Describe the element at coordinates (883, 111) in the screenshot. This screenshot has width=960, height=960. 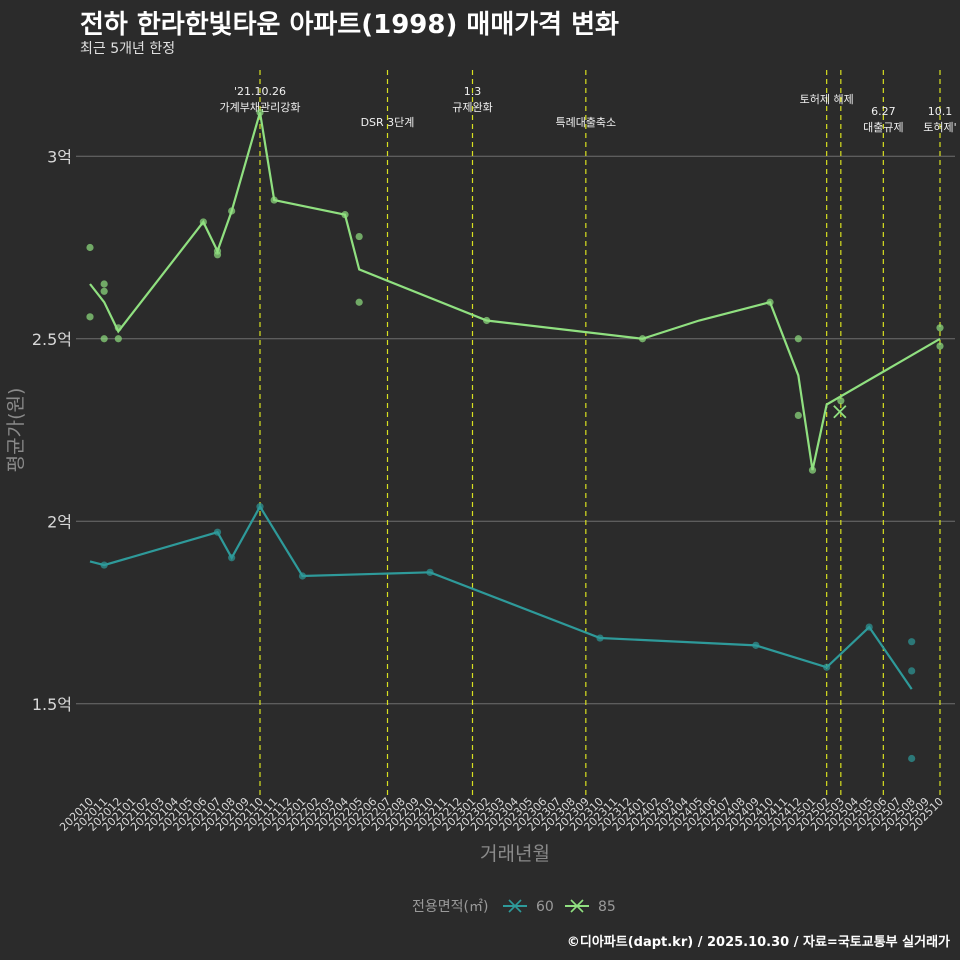
I see `event-label-6-0: 6.27` at that location.